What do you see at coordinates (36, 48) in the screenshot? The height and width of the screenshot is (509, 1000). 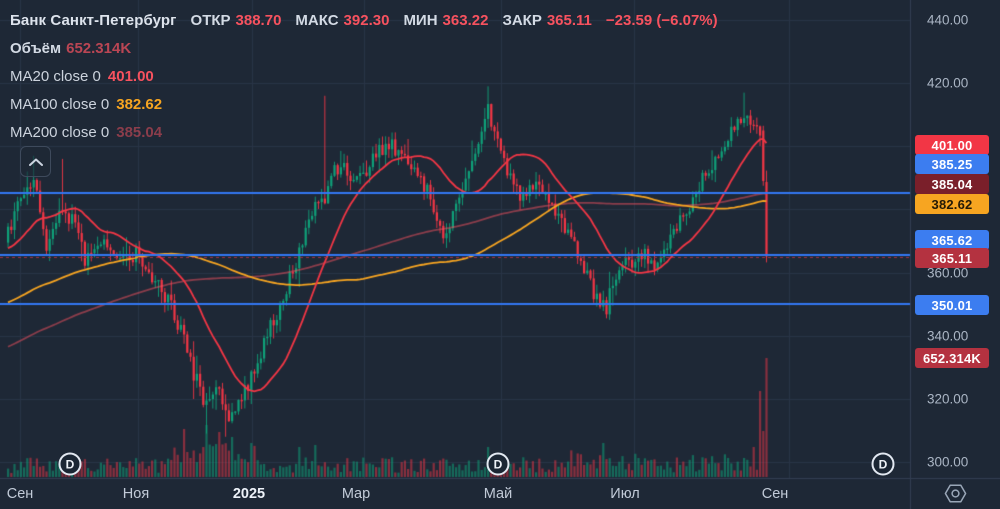 I see `volume-label: Объём` at bounding box center [36, 48].